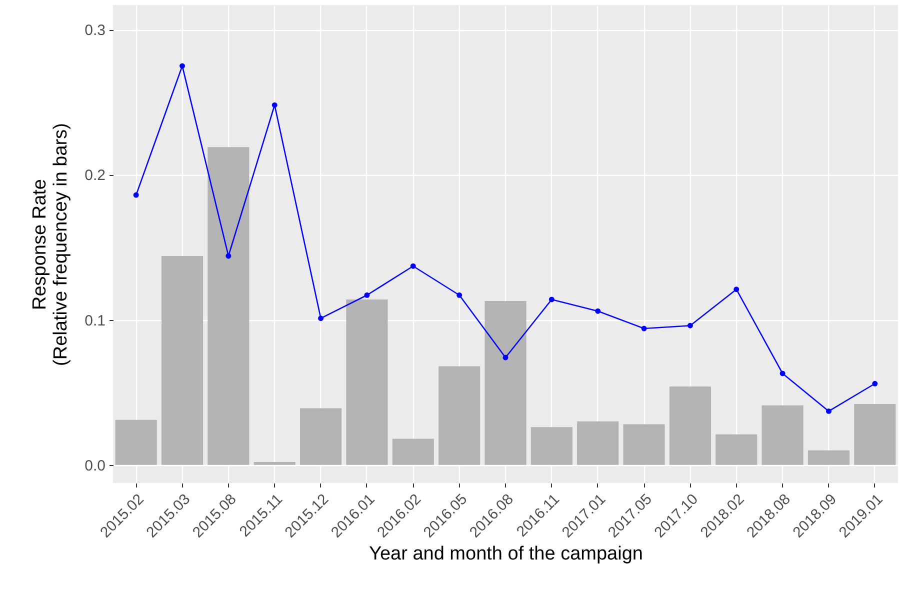  What do you see at coordinates (95, 175) in the screenshot?
I see `y-tick-label: 0.2` at bounding box center [95, 175].